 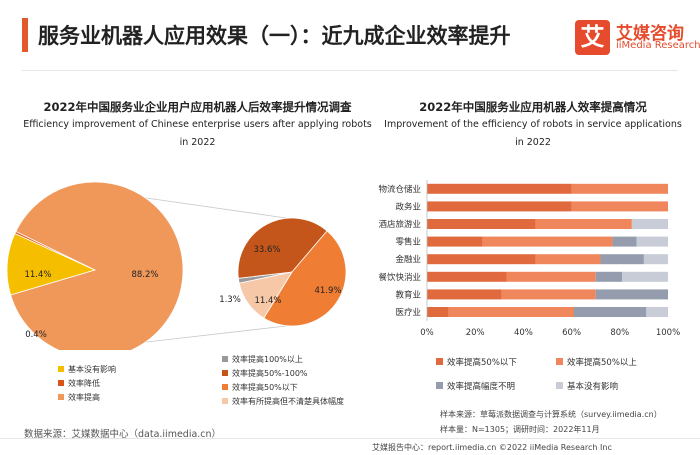 I want to click on left-chart-subtitle-year: in 2022, so click(x=197, y=142).